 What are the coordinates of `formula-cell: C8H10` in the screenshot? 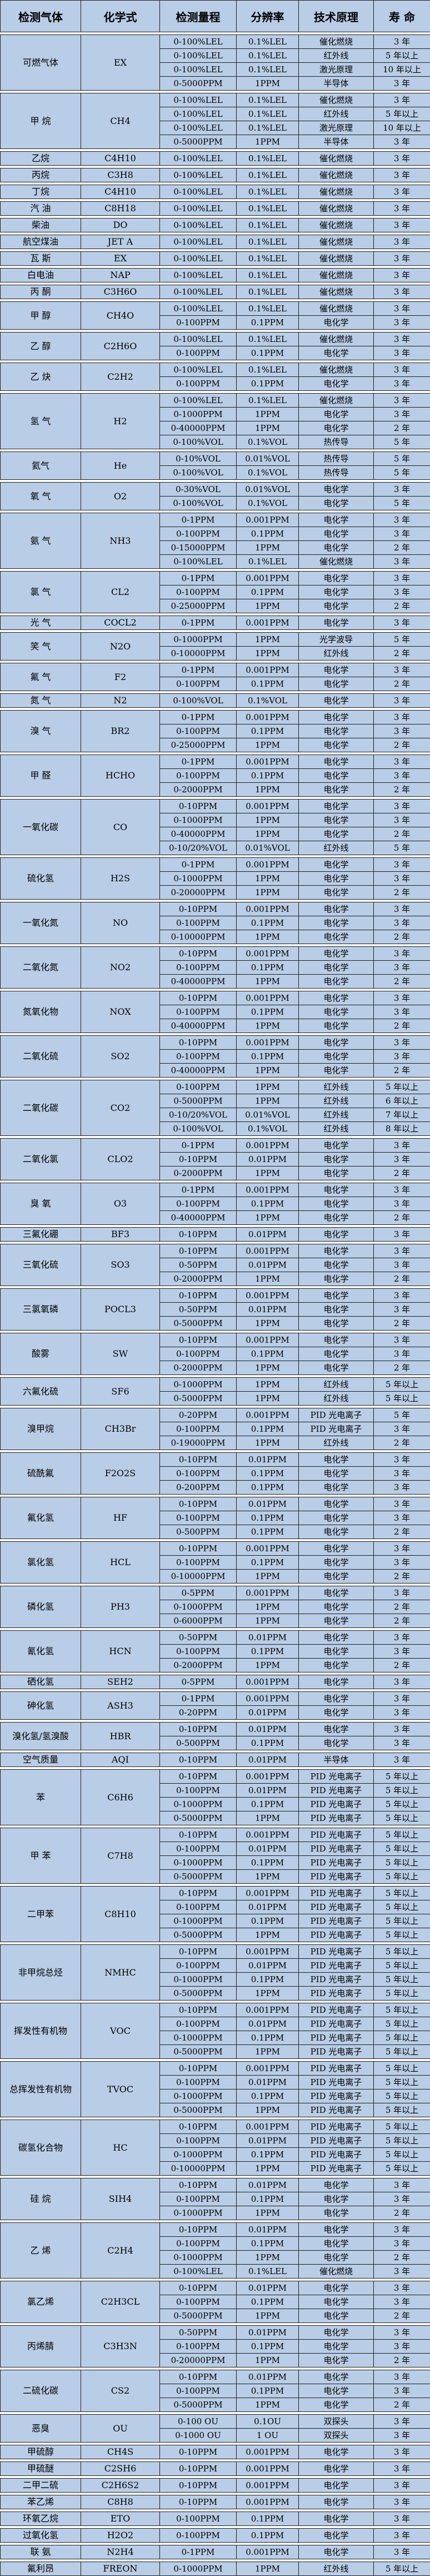 It's located at (121, 1914).